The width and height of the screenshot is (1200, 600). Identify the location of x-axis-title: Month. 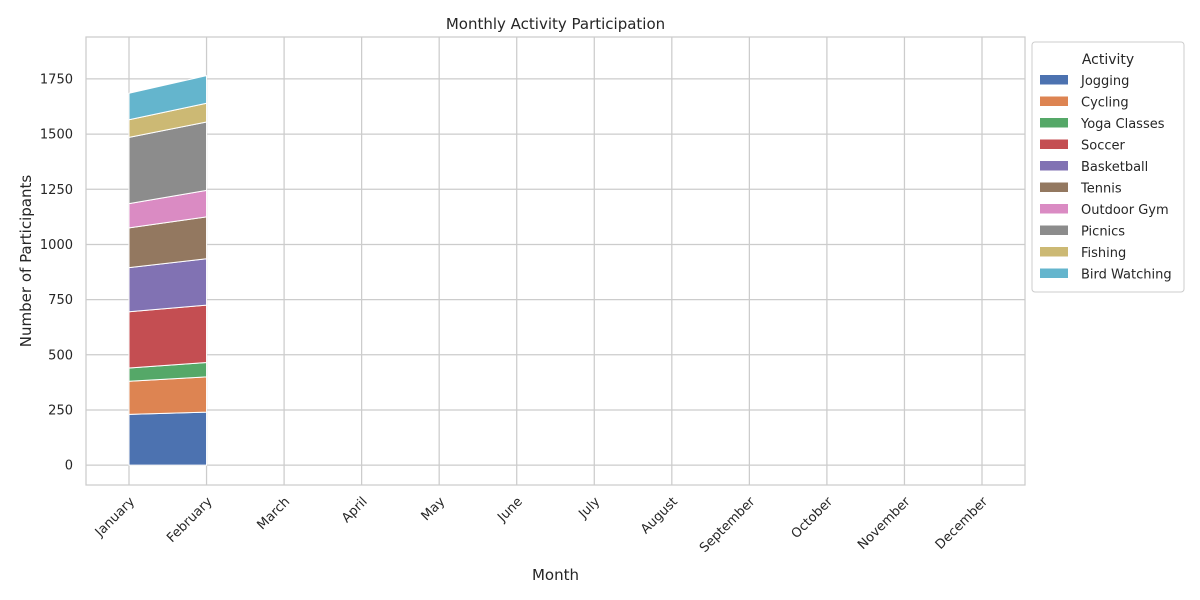
(555, 575).